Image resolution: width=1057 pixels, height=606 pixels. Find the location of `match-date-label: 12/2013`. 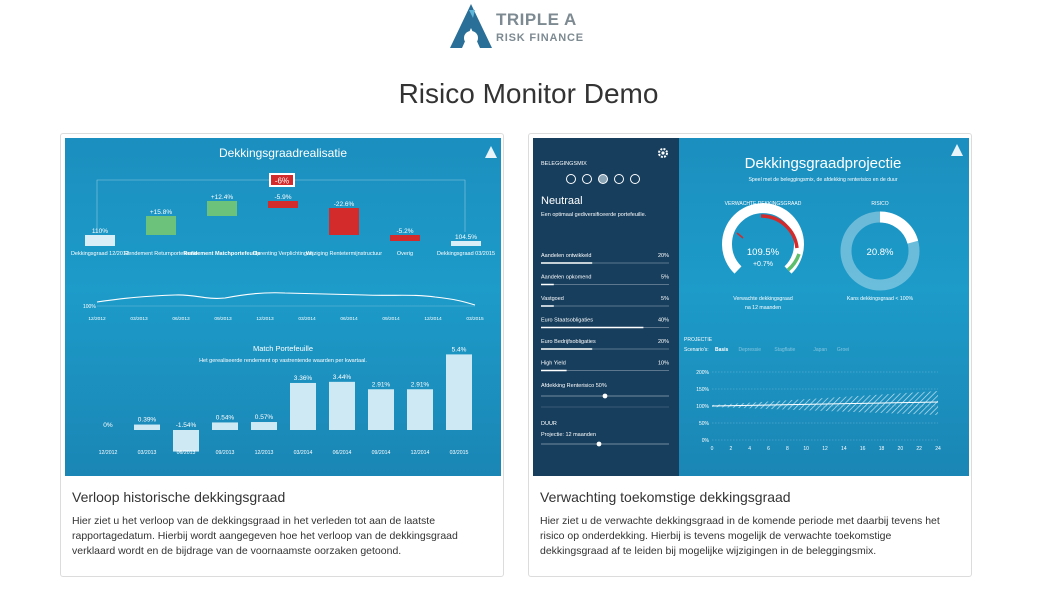

match-date-label: 12/2013 is located at coordinates (264, 453).